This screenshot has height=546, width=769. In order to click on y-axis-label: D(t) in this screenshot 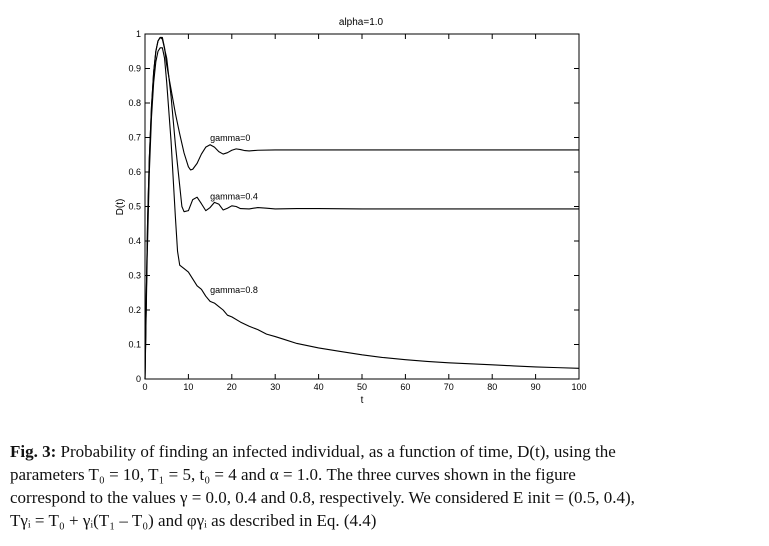, I will do `click(120, 207)`.